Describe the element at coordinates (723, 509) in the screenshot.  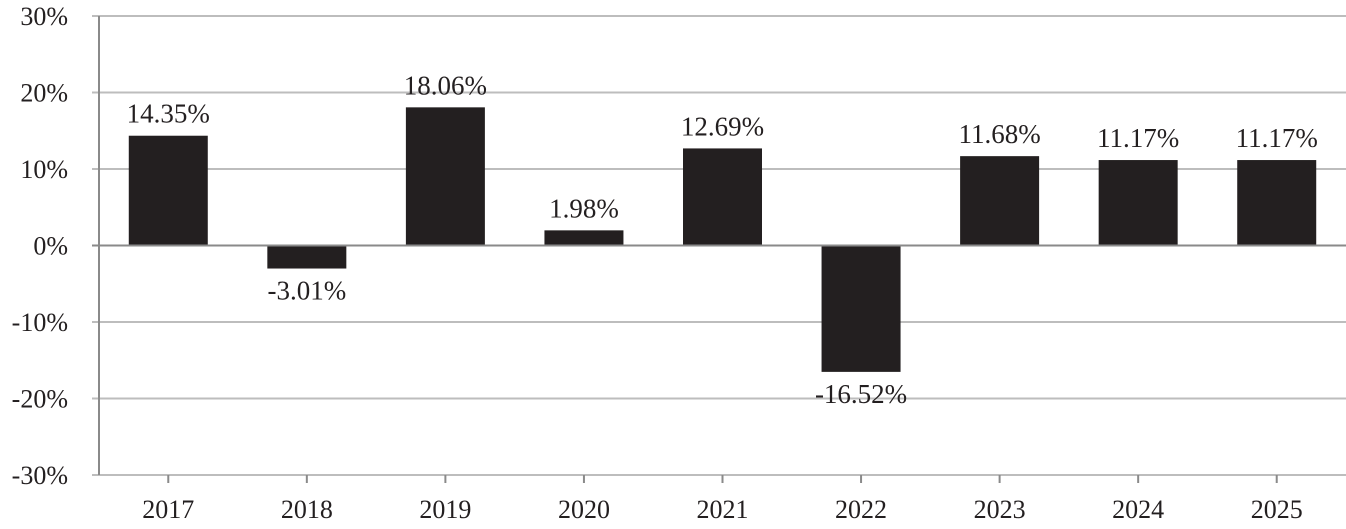
I see `x-tick-label-2021: 2021` at that location.